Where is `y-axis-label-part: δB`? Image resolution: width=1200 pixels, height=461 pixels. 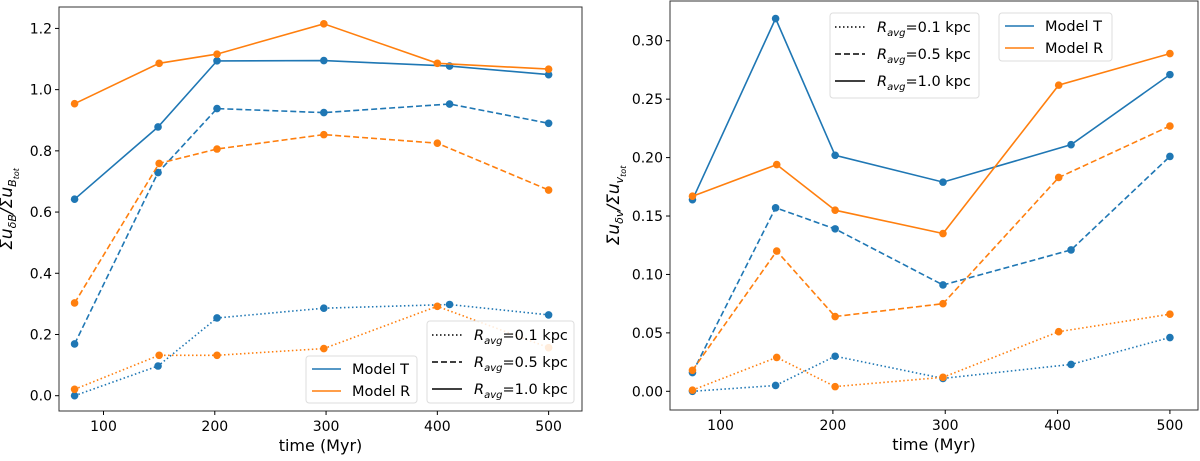
y-axis-label-part: δB is located at coordinates (12, 221).